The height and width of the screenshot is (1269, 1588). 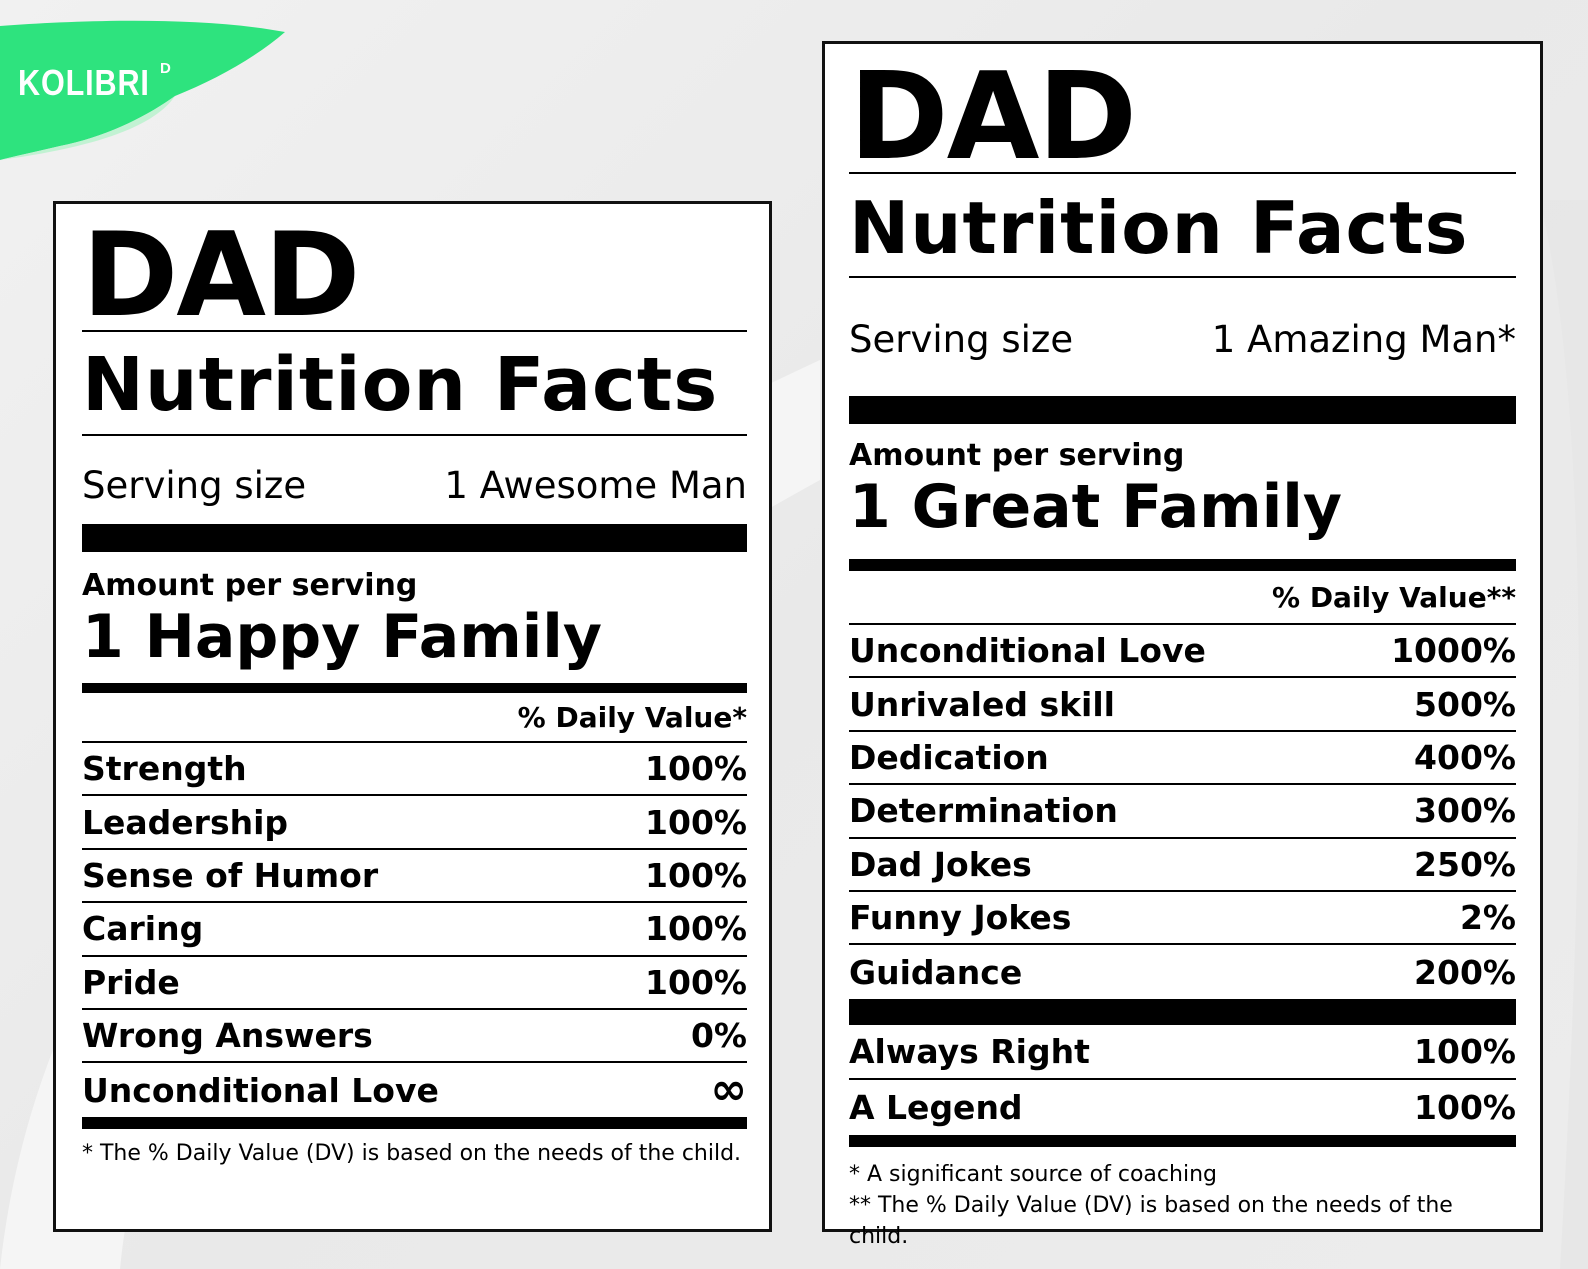 I want to click on nutrient-name: Determination, so click(x=983, y=811).